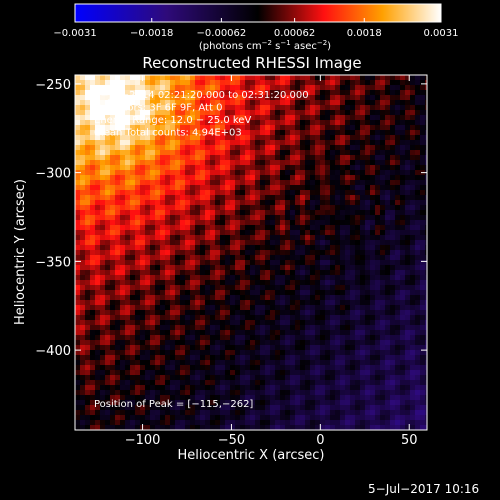 This screenshot has height=500, width=500. I want to click on colorbar-tick-label: 0.0018, so click(364, 33).